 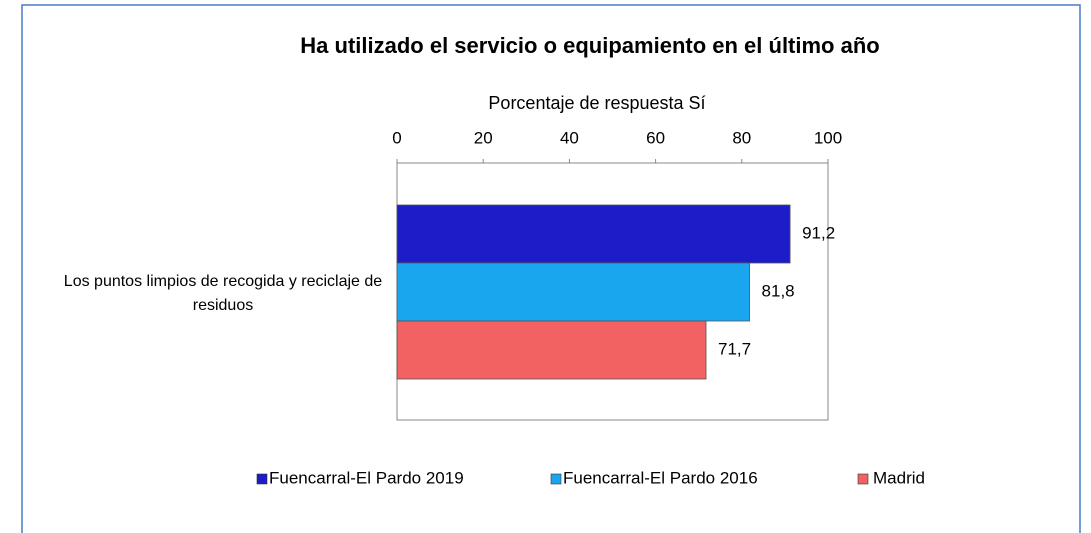 What do you see at coordinates (899, 477) in the screenshot?
I see `legend-label: Madrid` at bounding box center [899, 477].